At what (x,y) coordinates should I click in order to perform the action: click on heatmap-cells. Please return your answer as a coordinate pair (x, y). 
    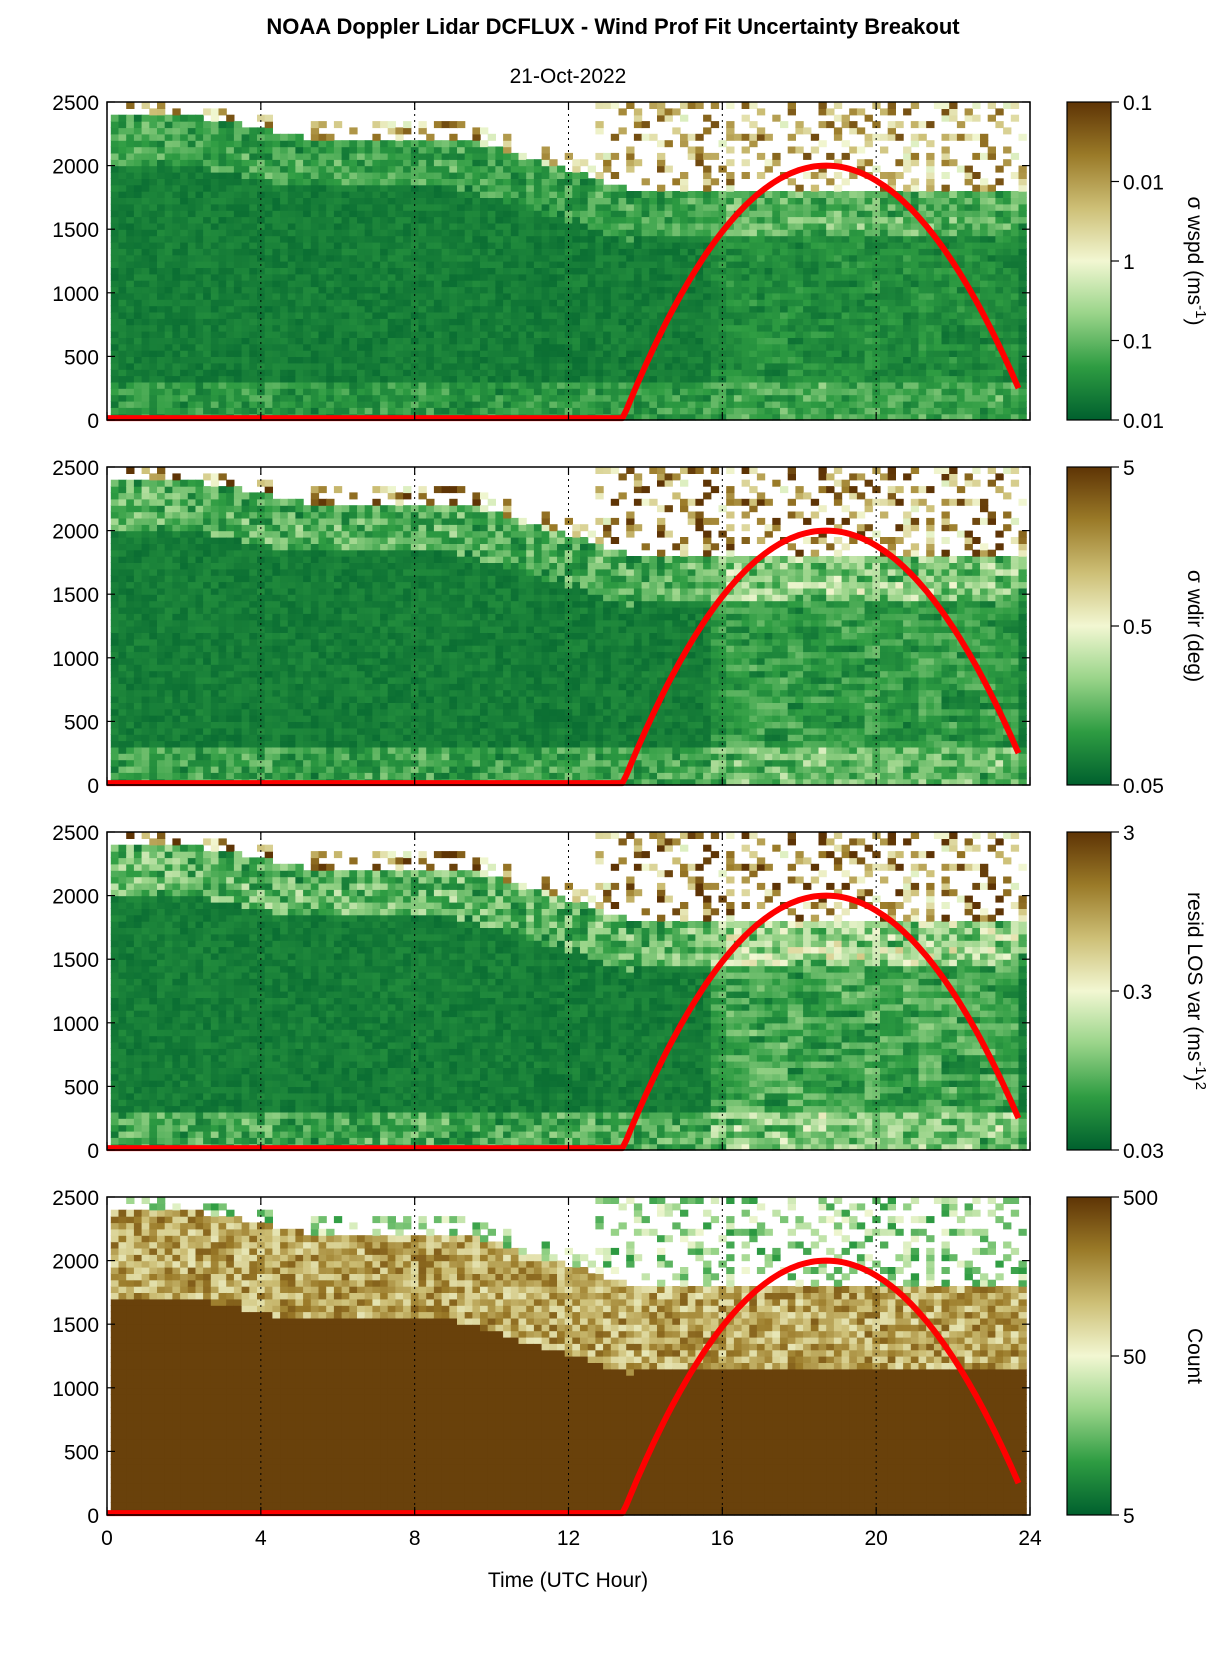
    Looking at the image, I should click on (568, 261).